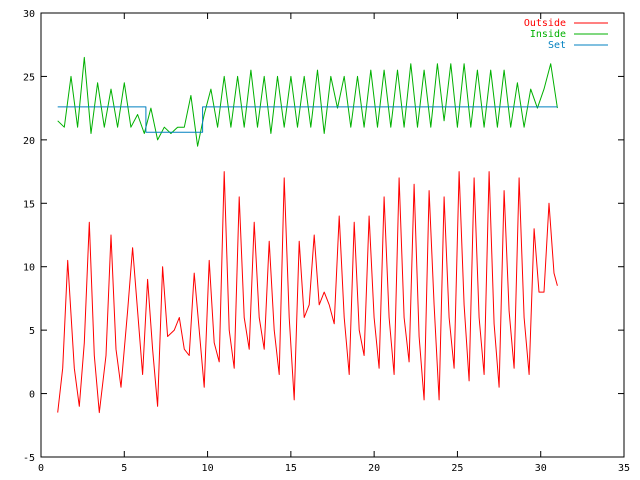  I want to click on x-tick-label: 0, so click(41, 468).